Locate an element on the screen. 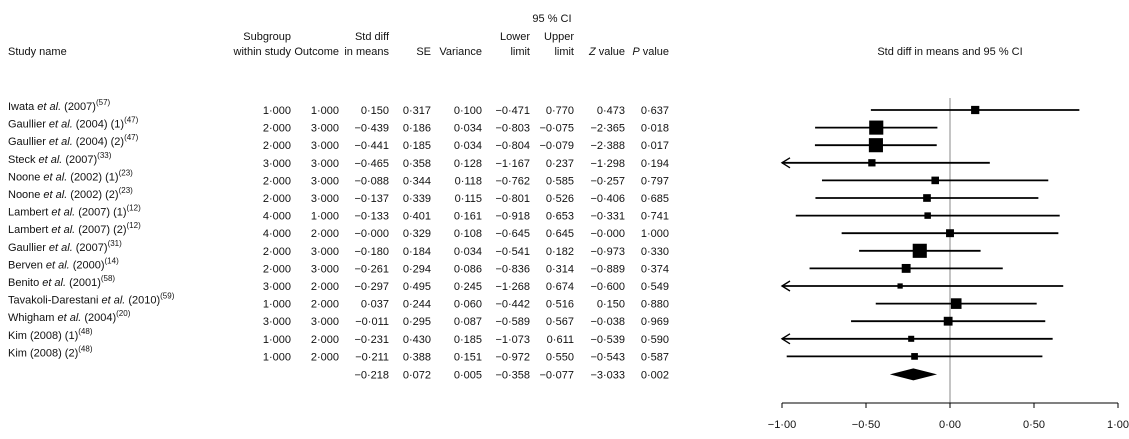 The image size is (1129, 439). x-tick-label: 1·00 is located at coordinates (1118, 425).